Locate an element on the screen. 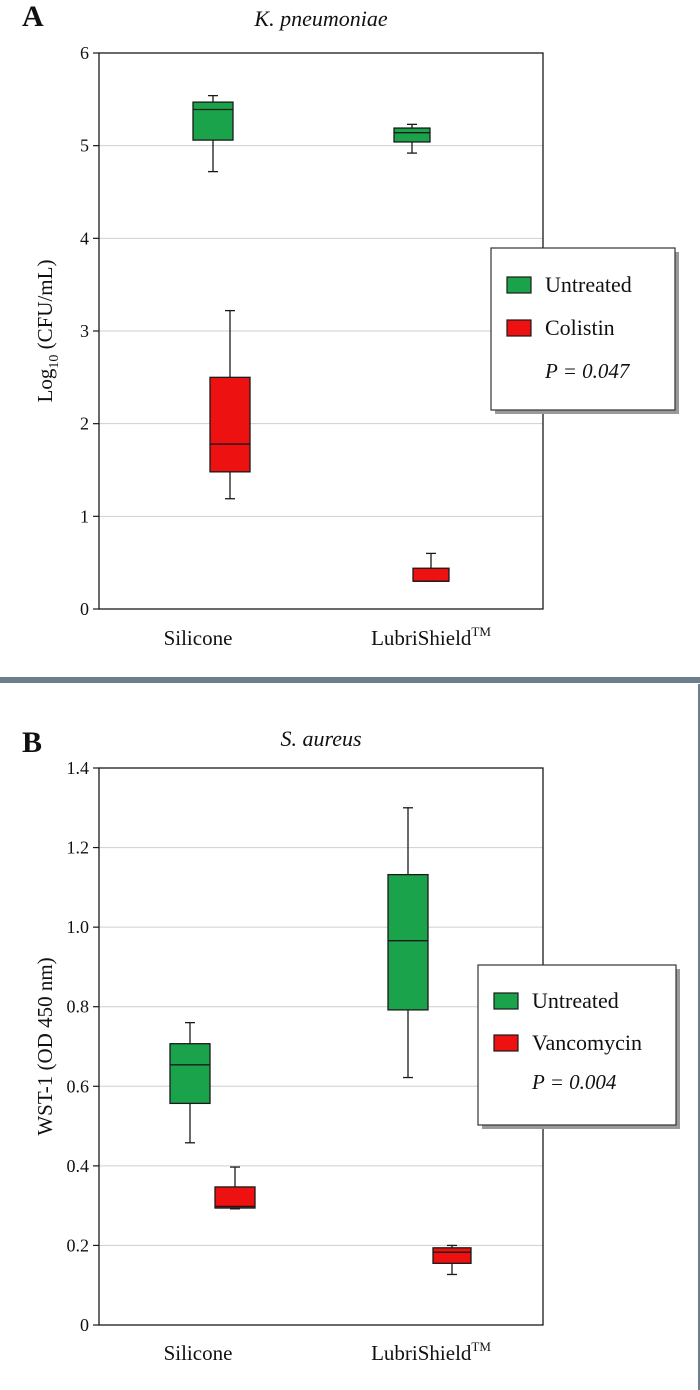 This screenshot has height=1390, width=700. panel-label: B is located at coordinates (32, 742).